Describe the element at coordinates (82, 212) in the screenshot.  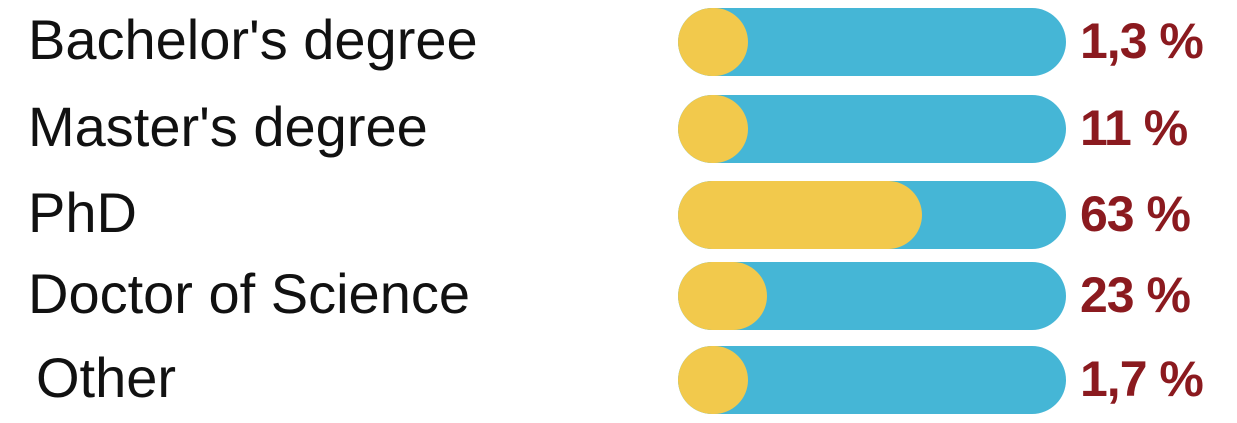
I see `category-label: PhD` at that location.